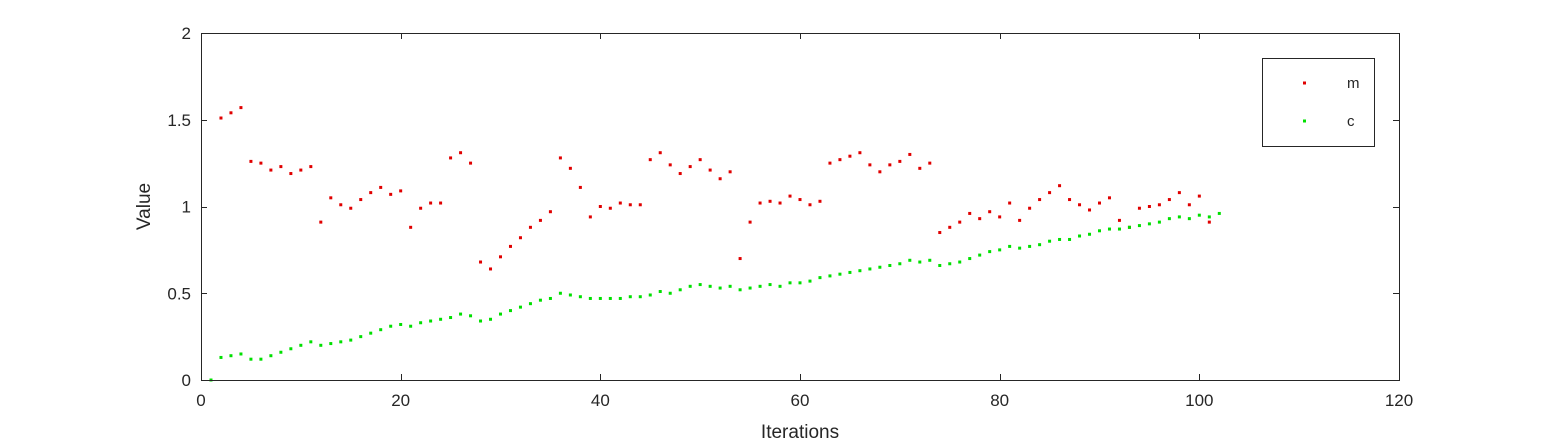 The width and height of the screenshot is (1546, 439). Describe the element at coordinates (144, 206) in the screenshot. I see `y-axis-title: Value` at that location.